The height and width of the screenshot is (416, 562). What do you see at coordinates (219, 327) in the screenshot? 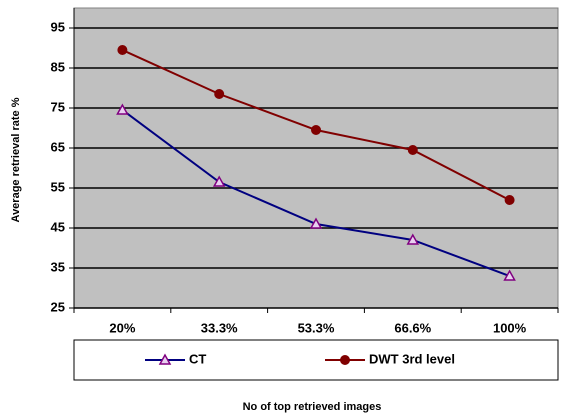
I see `x-tick-label: 33.3%` at bounding box center [219, 327].